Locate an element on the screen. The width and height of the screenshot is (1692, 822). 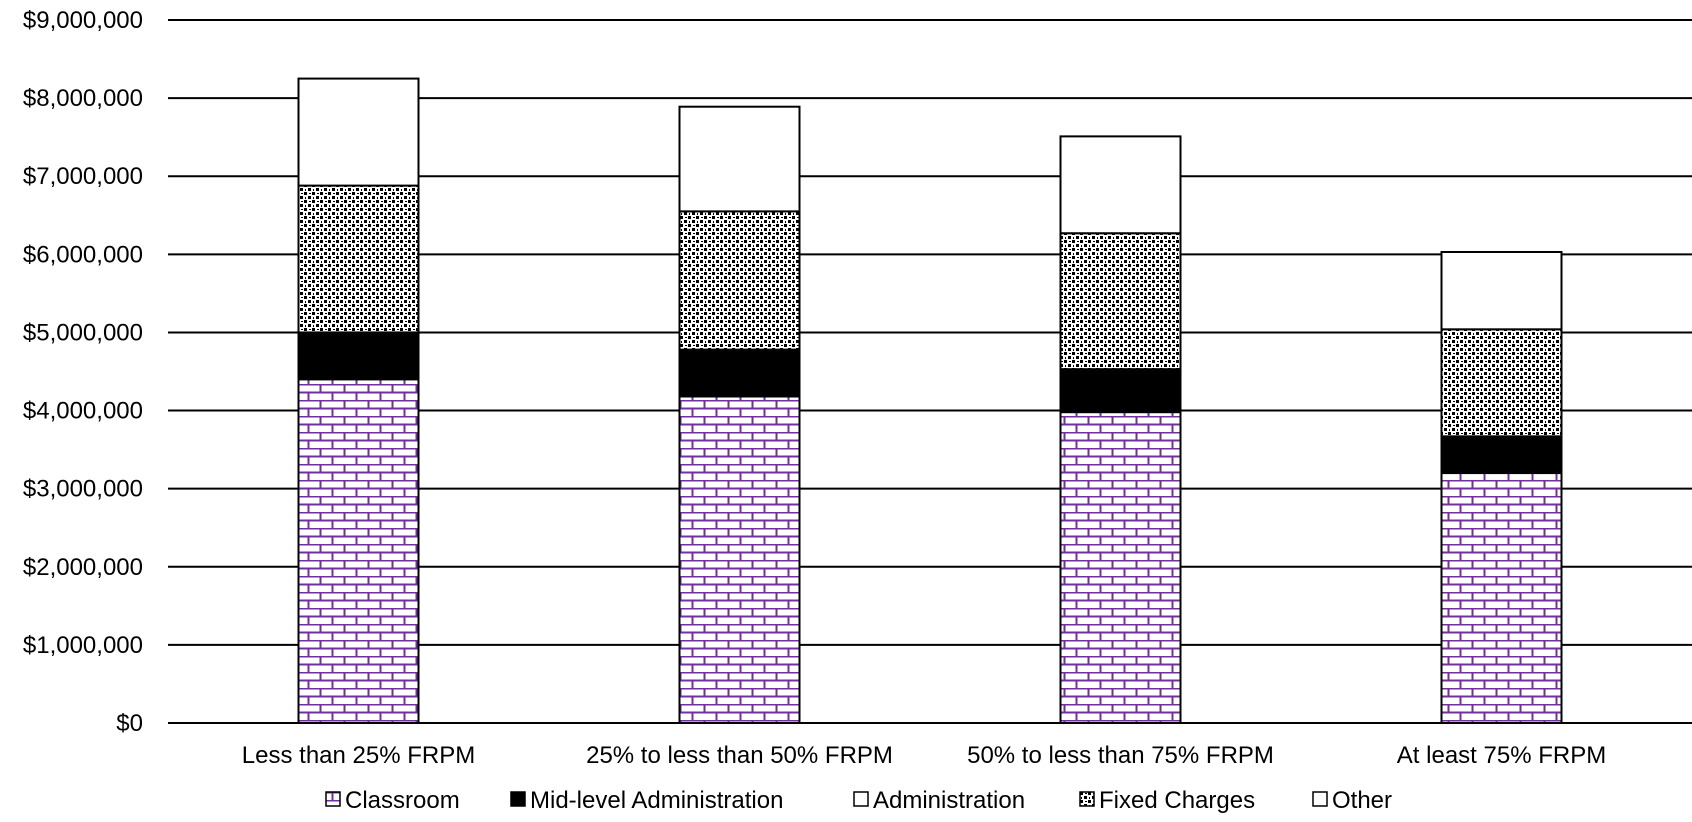
y-tick-label: $4,000,000 is located at coordinates (83, 411).